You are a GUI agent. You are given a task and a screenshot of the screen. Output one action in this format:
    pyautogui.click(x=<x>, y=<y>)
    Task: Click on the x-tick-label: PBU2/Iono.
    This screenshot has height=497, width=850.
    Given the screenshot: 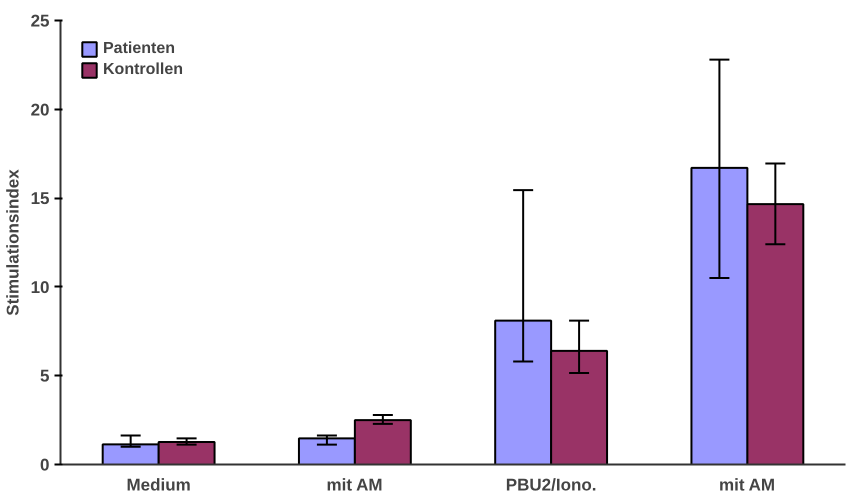 What is the action you would take?
    pyautogui.click(x=551, y=485)
    